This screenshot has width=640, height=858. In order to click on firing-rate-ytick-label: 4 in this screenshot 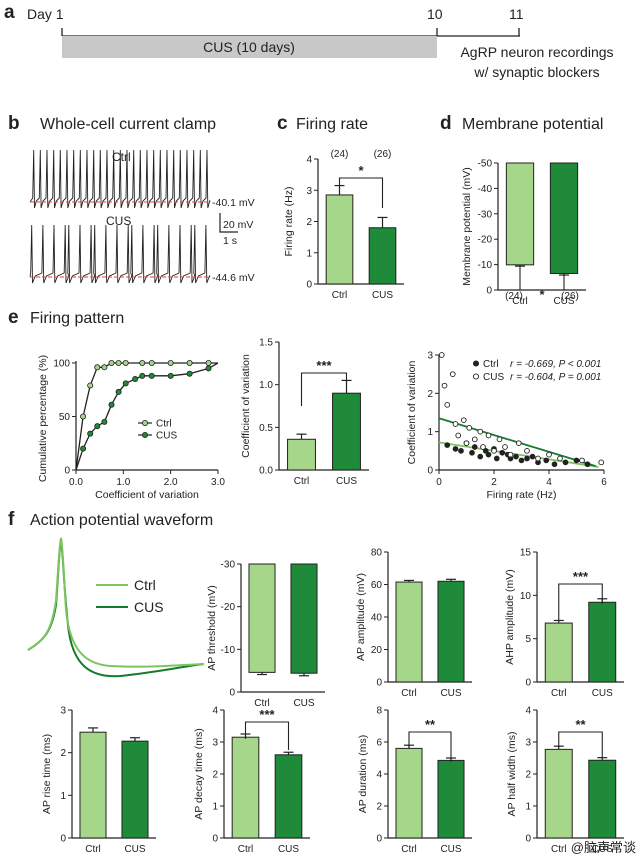, I will do `click(309, 160)`.